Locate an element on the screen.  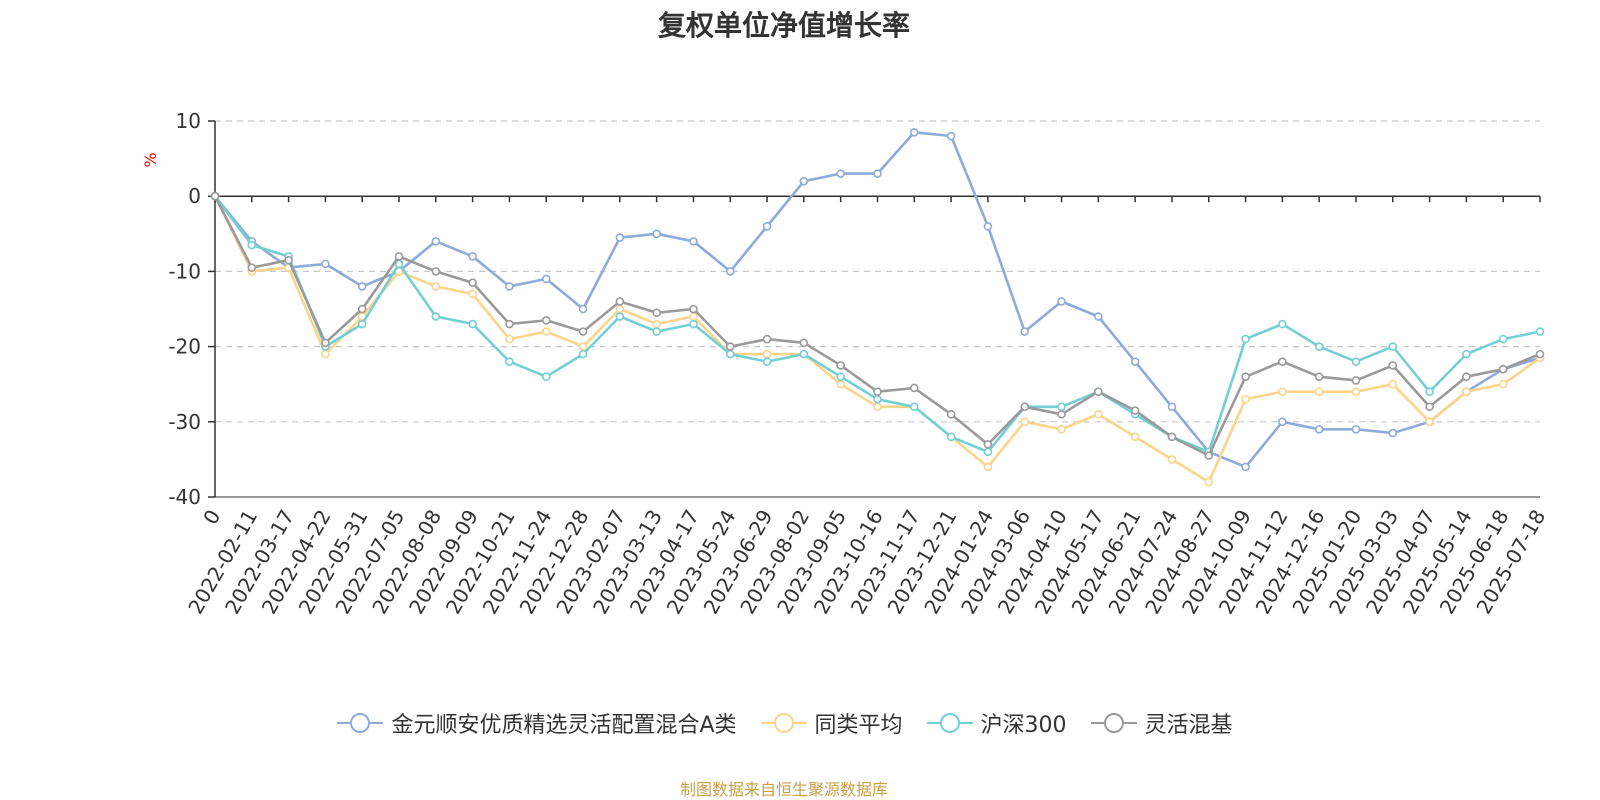
legend-label: 沪深300 is located at coordinates (1023, 725).